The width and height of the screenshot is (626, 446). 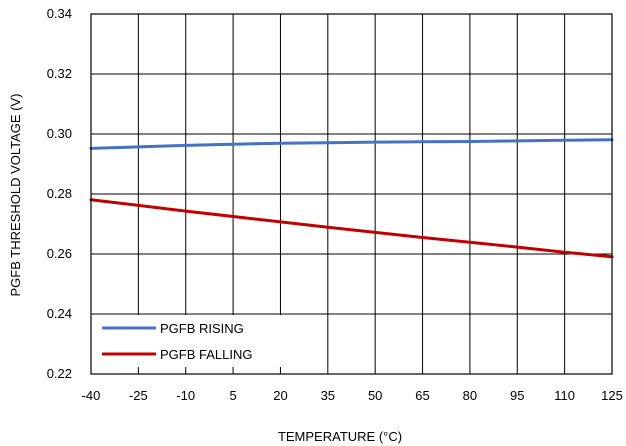 I want to click on x-tick-label-7: 65, so click(x=422, y=395).